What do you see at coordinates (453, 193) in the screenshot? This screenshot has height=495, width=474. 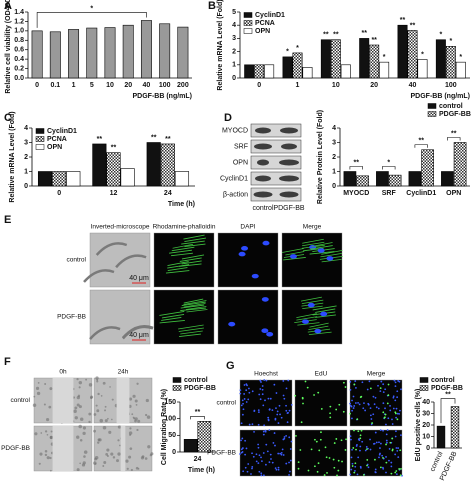 I see `x-tick-label: OPN` at bounding box center [453, 193].